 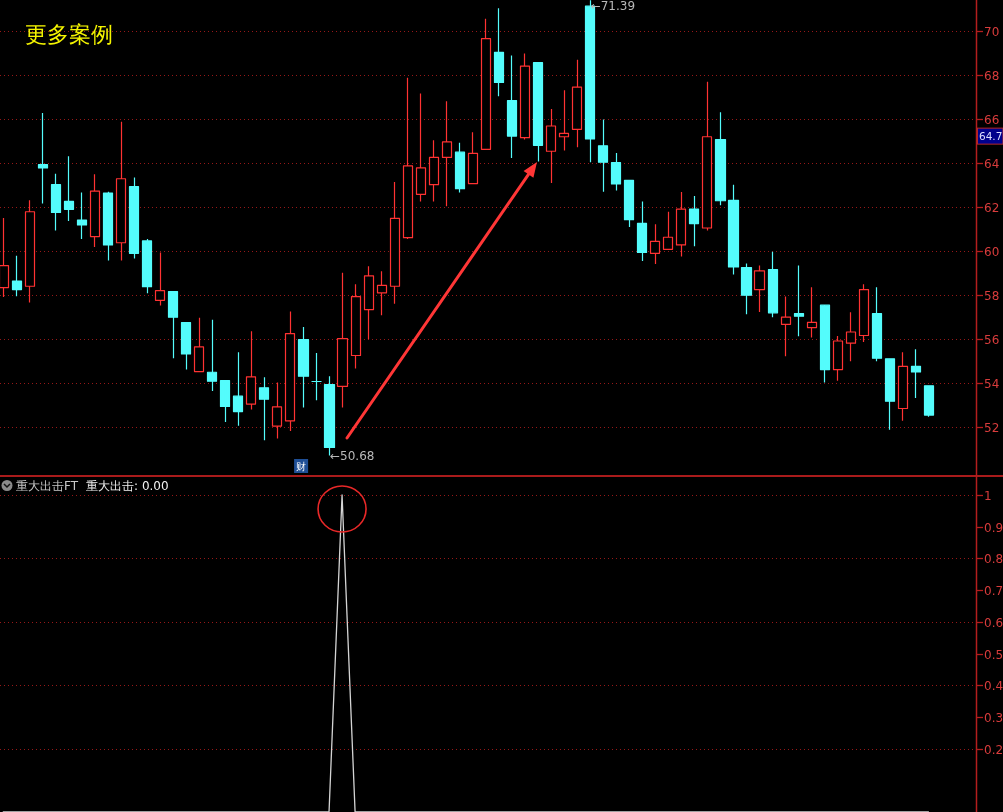 I want to click on y-tick-label: 60, so click(x=992, y=251).